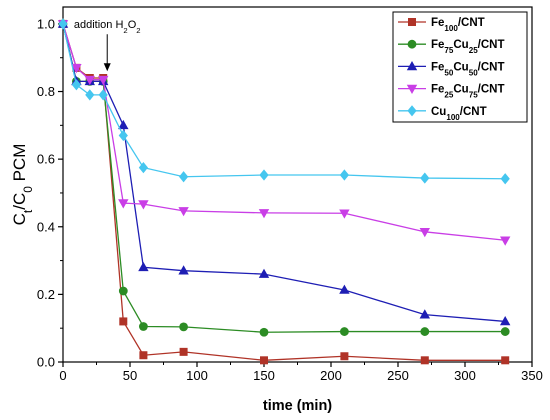 This screenshot has height=420, width=550. I want to click on x-tick-label: 300, so click(465, 375).